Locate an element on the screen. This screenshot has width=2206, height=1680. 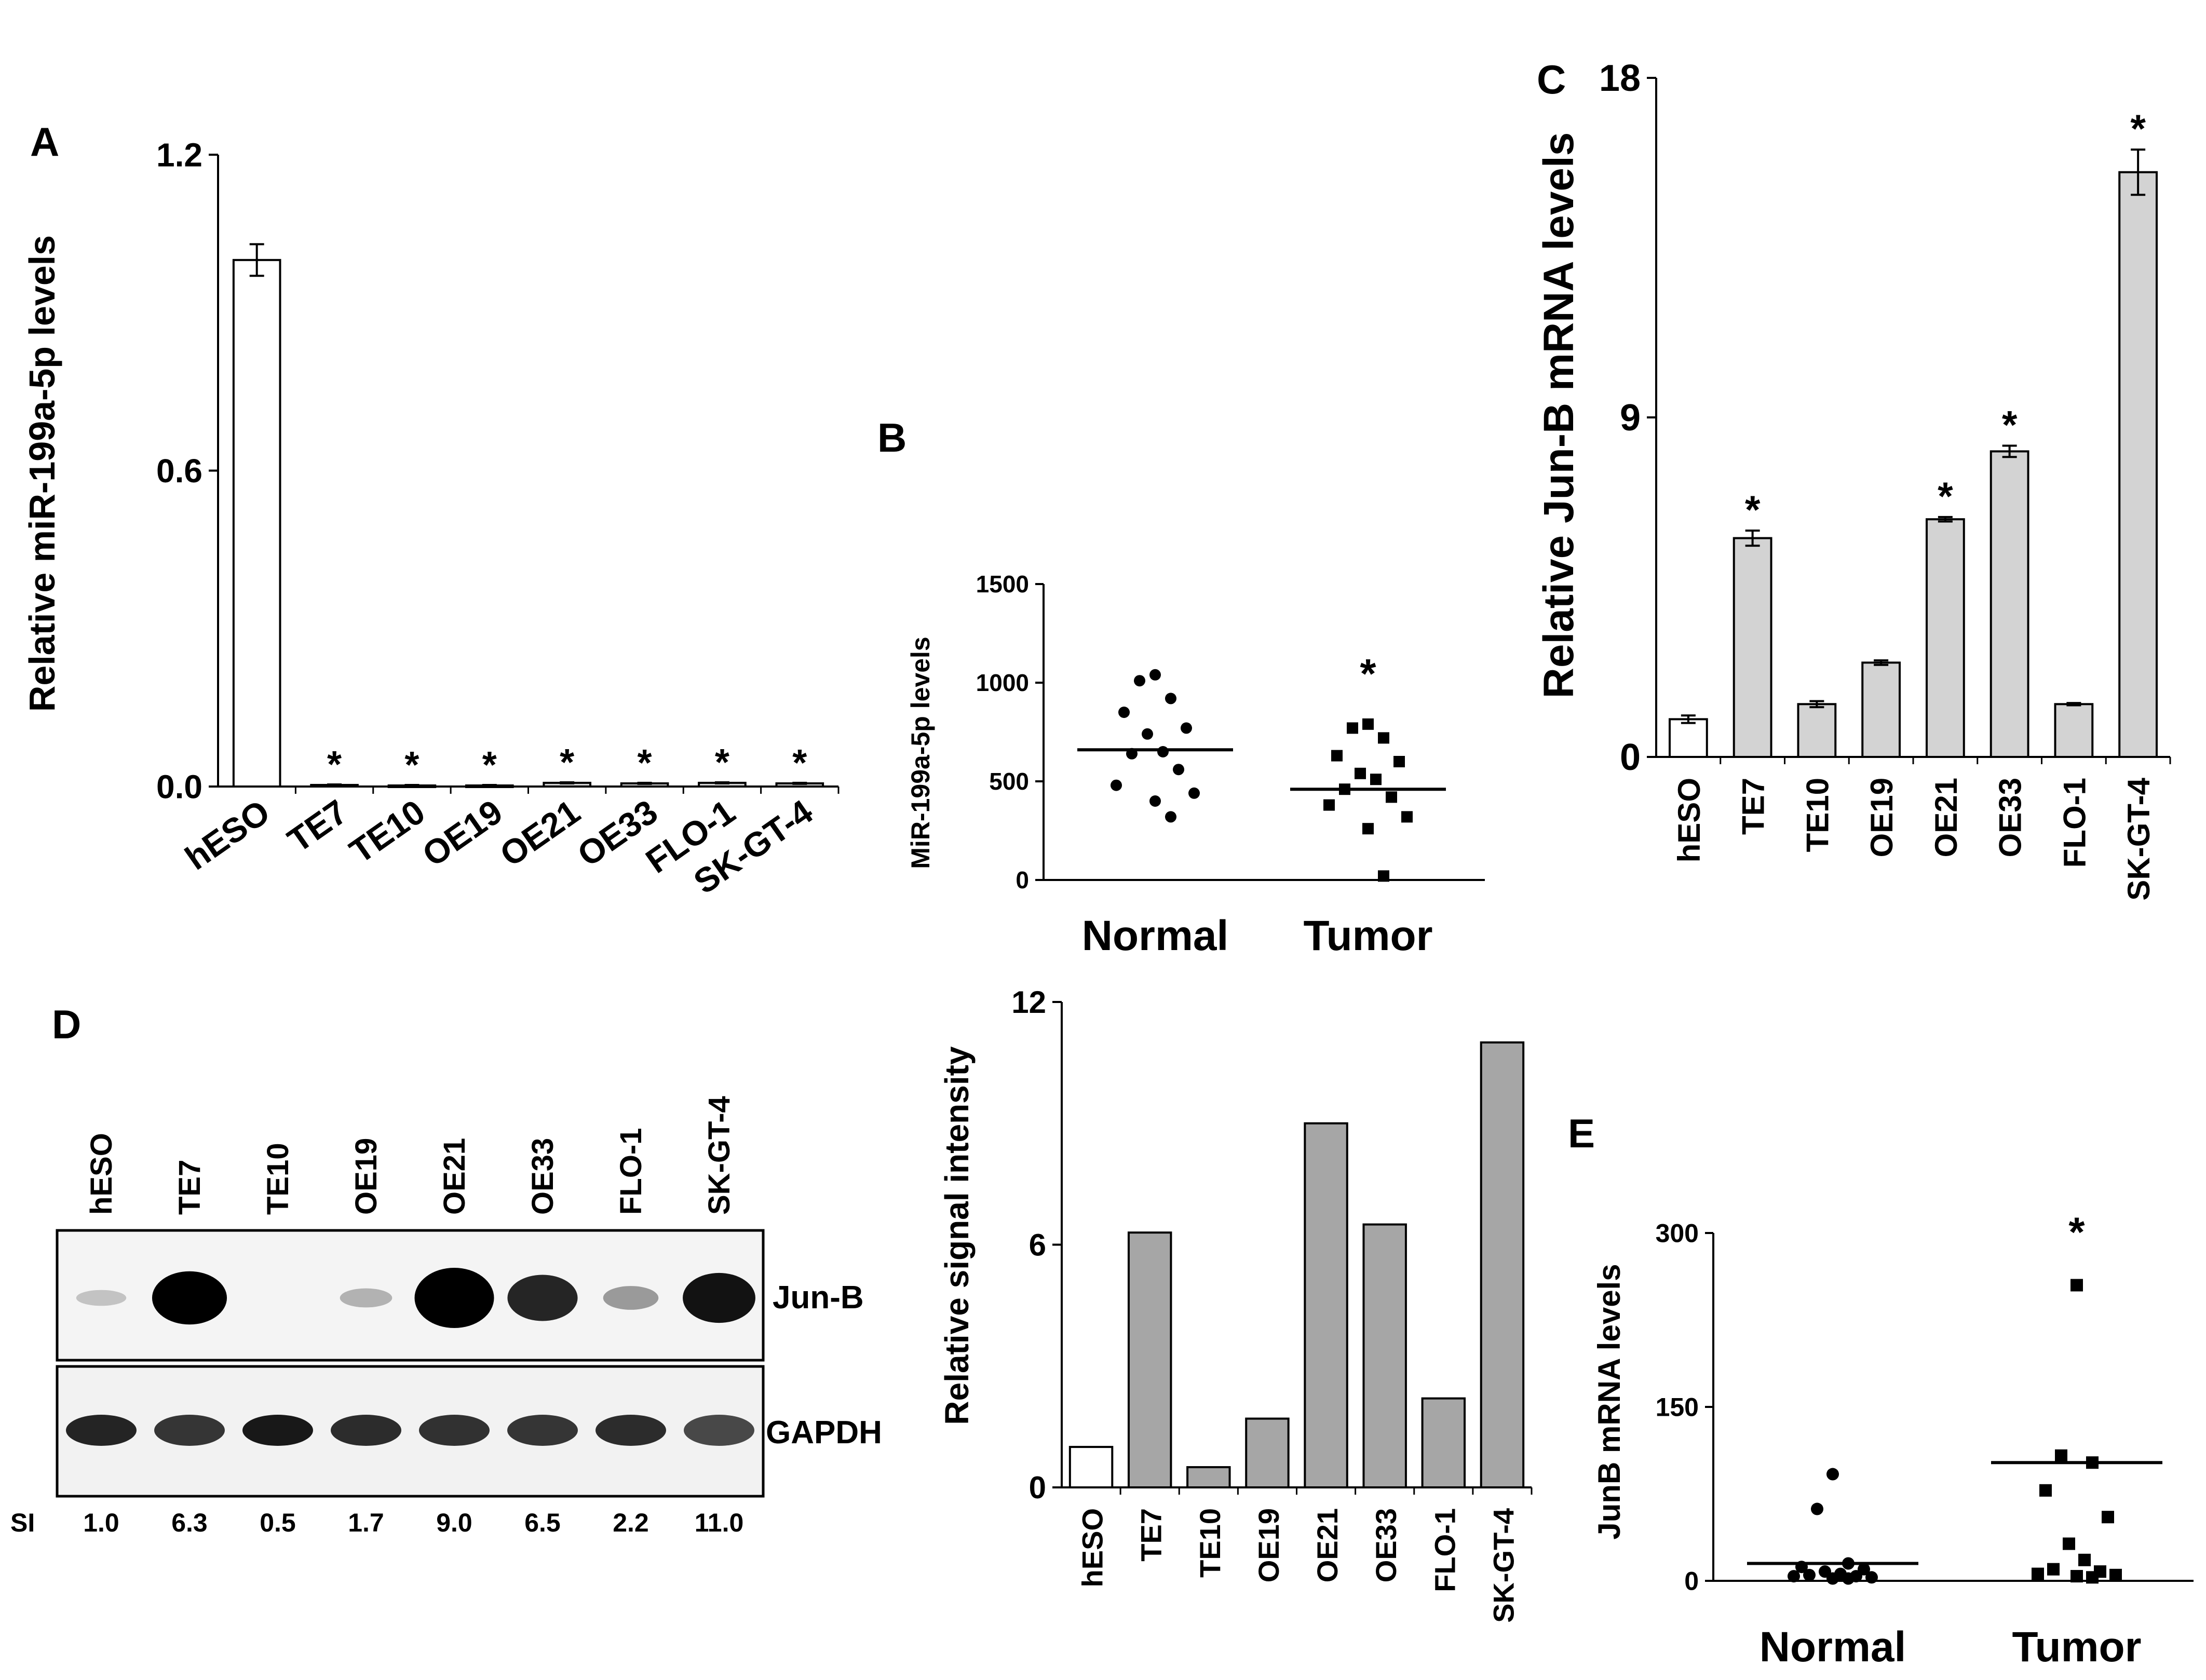
panel-b-y-axis-title: MiR-199a-5p levels is located at coordinates (921, 752).